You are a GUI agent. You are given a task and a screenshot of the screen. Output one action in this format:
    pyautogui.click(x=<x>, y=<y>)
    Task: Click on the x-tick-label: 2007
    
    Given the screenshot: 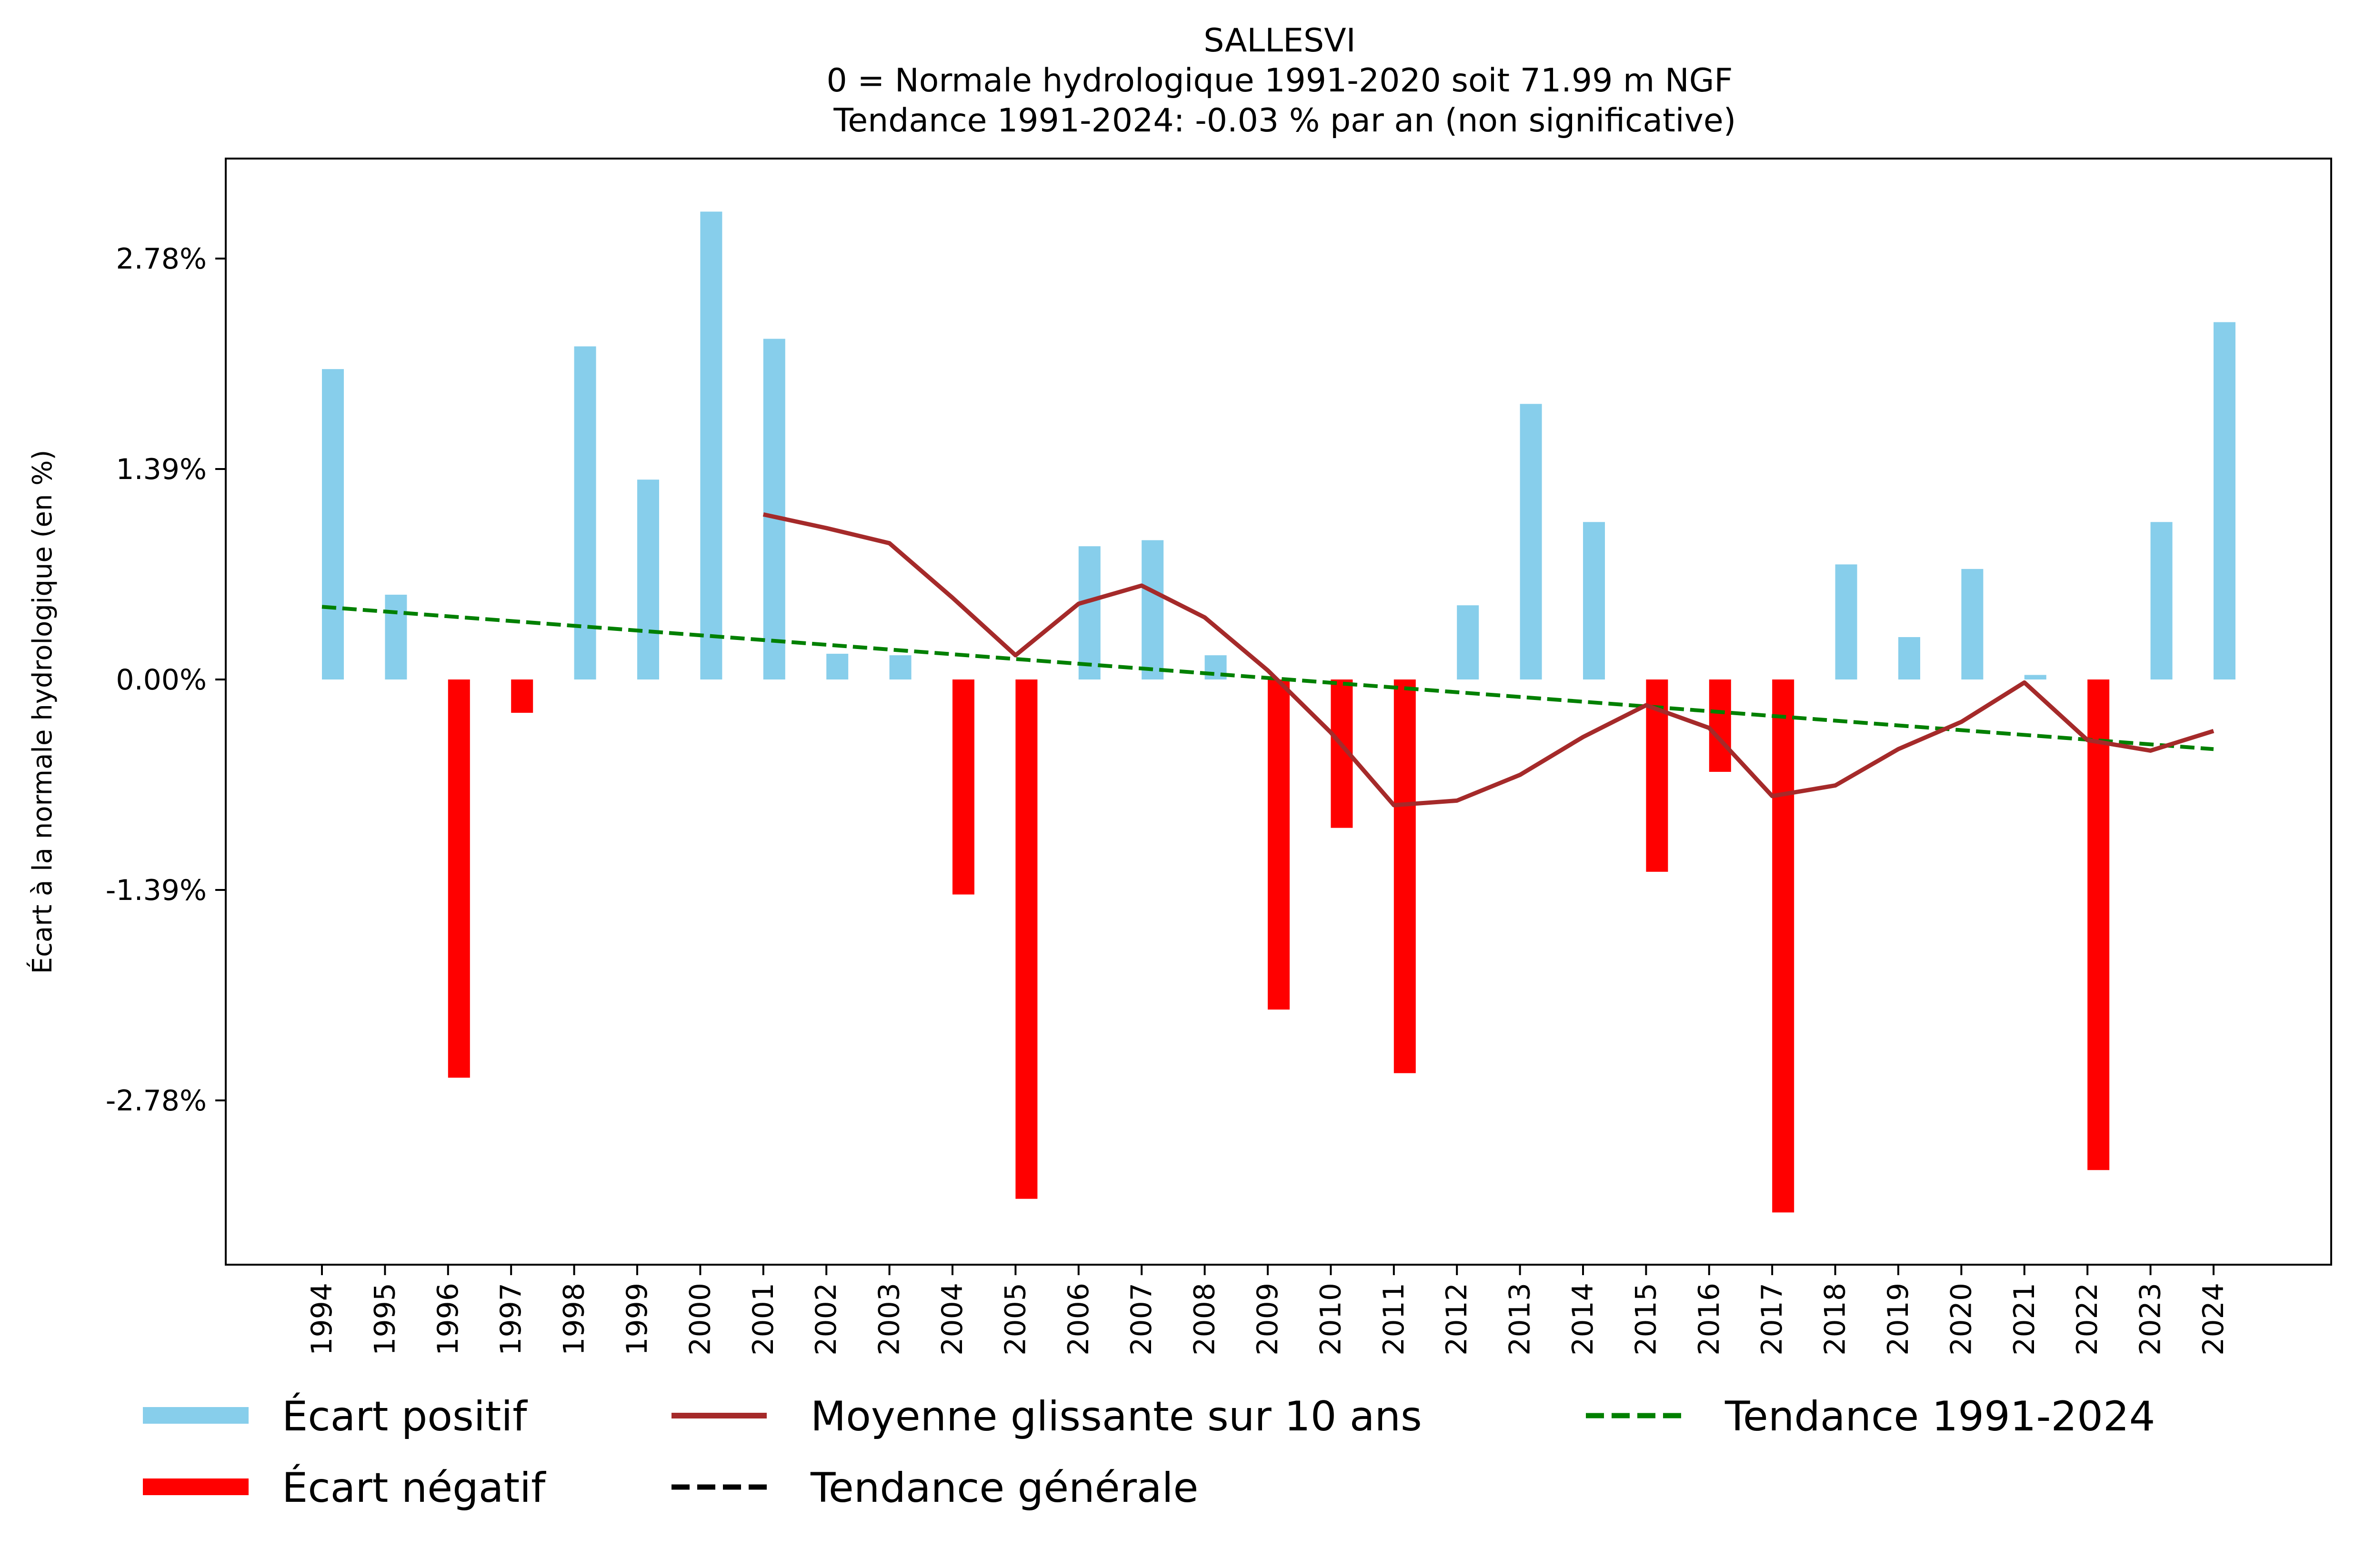 What is the action you would take?
    pyautogui.click(x=1141, y=1319)
    